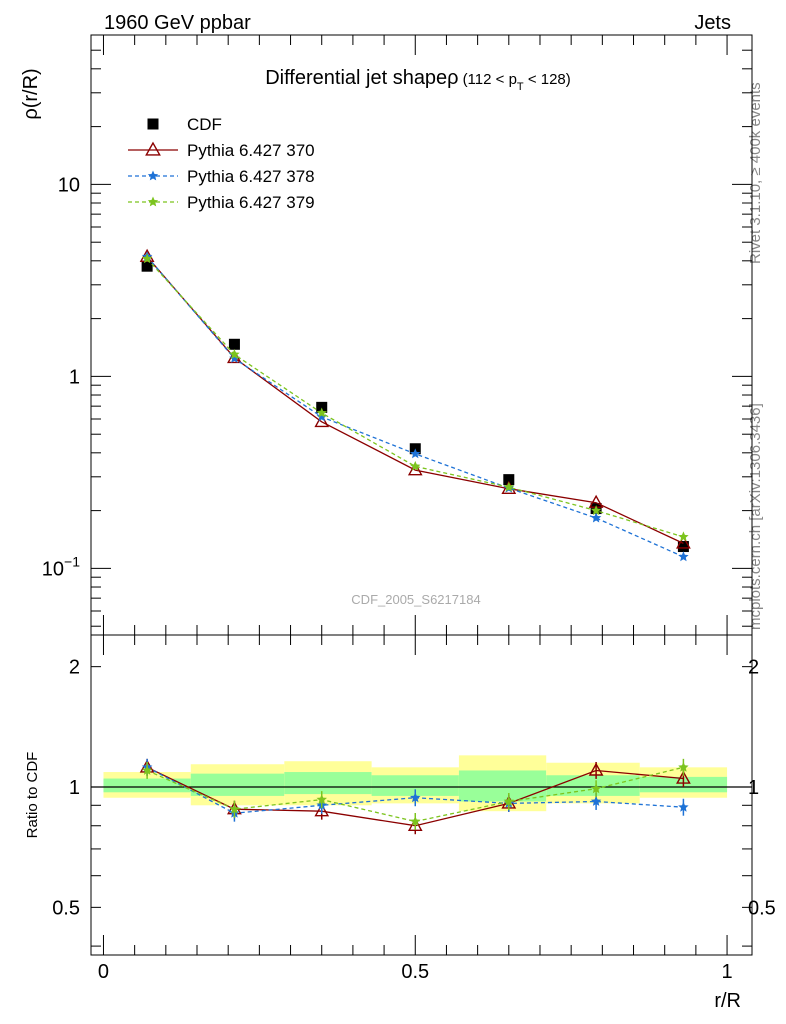 The width and height of the screenshot is (786, 1024). Describe the element at coordinates (415, 972) in the screenshot. I see `x-tick-label: 0.5` at that location.